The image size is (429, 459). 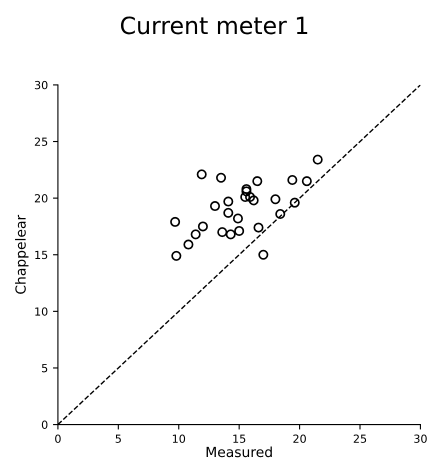 What do you see at coordinates (45, 424) in the screenshot?
I see `y-tick-label: 0` at bounding box center [45, 424].